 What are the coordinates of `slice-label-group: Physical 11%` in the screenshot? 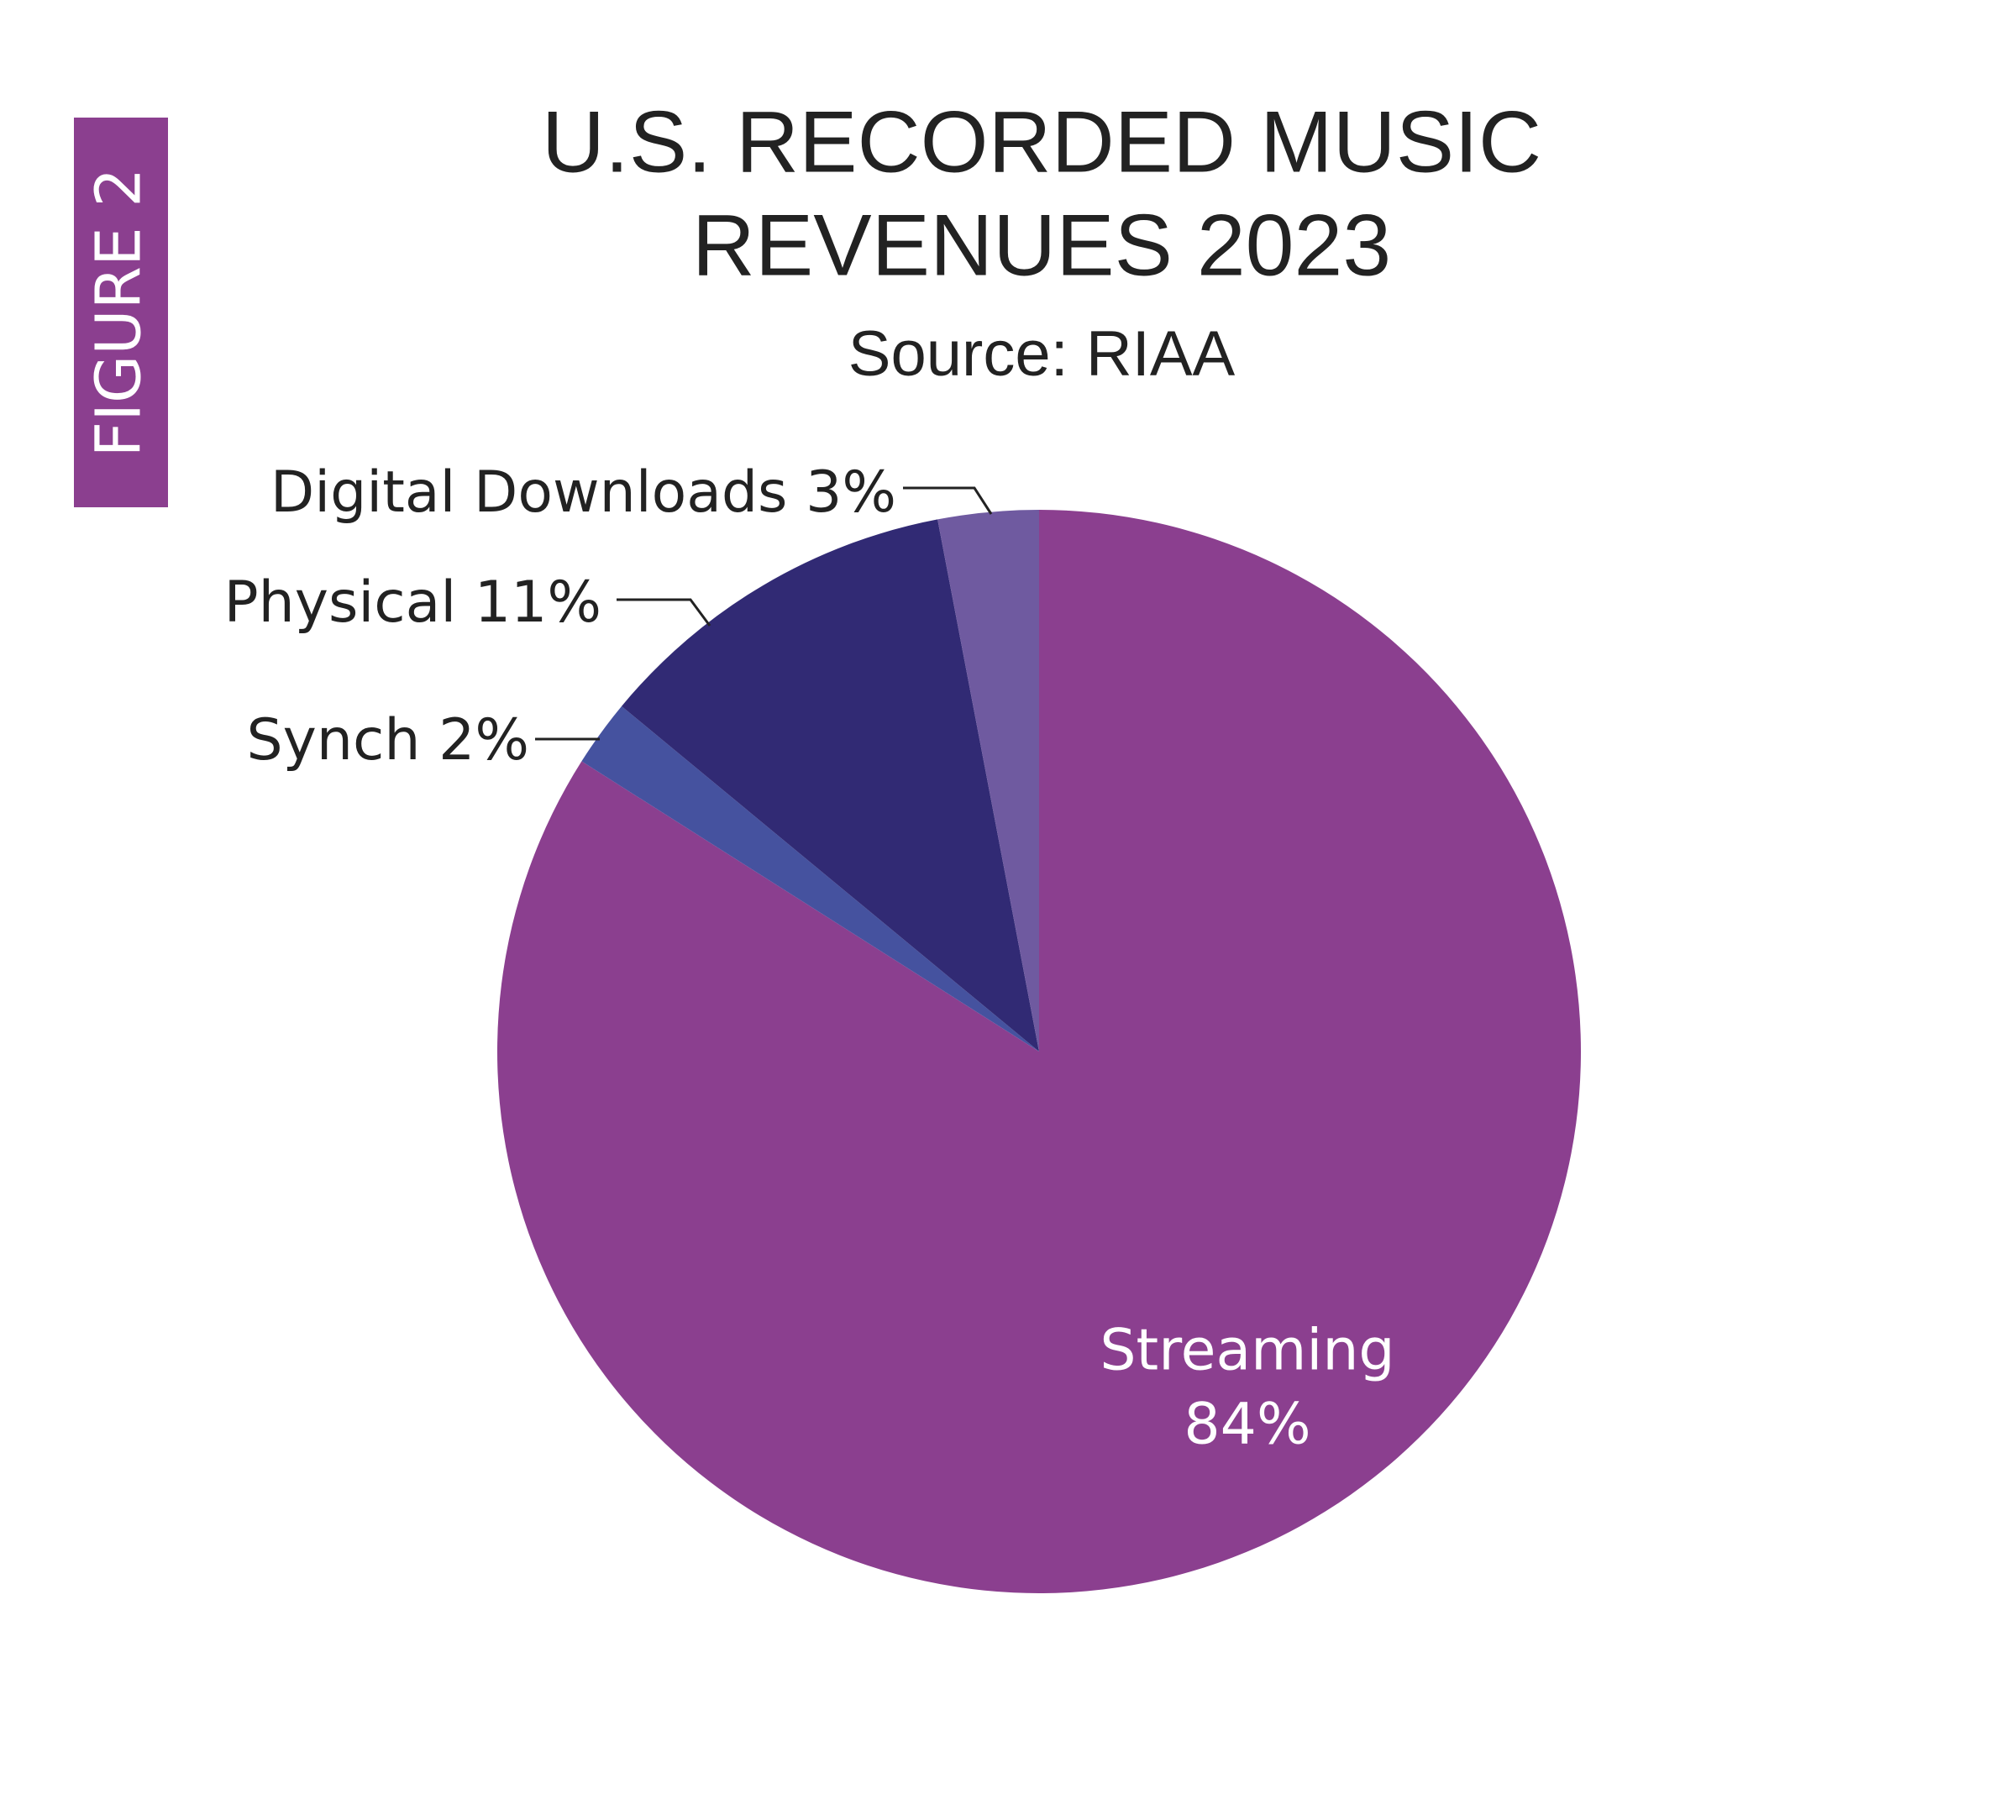 It's located at (412, 602).